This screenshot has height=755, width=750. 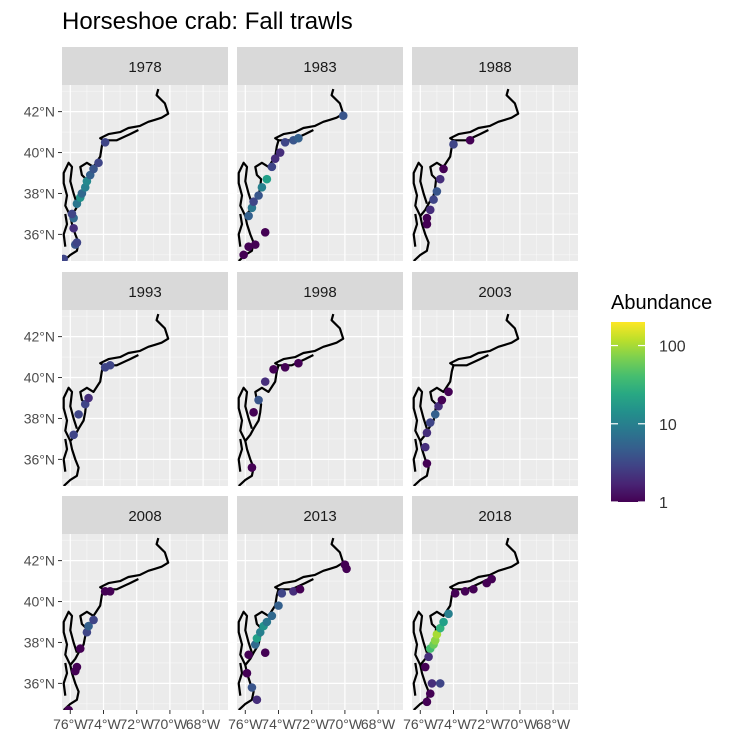 I want to click on facet-strip-label: 1993, so click(x=144, y=292).